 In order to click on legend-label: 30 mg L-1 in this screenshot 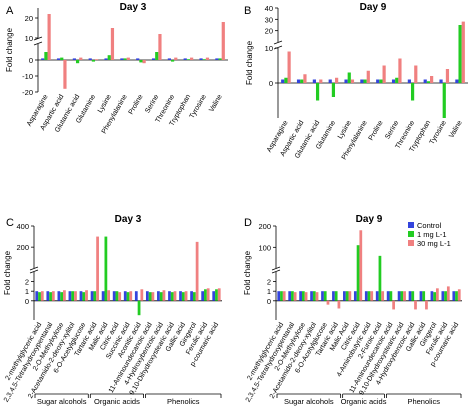, I will do `click(434, 243)`.